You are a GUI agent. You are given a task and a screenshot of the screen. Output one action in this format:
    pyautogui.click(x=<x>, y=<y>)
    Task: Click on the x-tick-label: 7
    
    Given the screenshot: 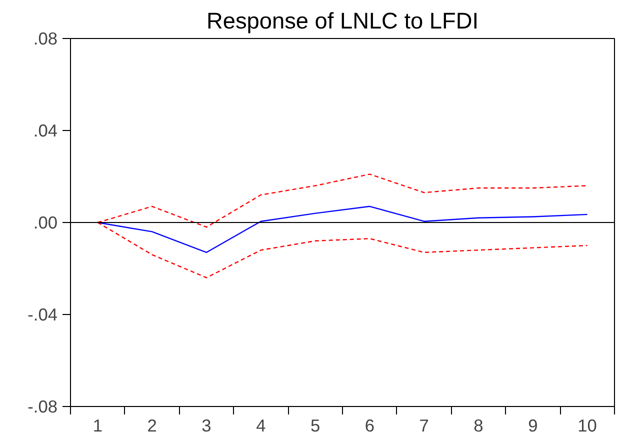 What is the action you would take?
    pyautogui.click(x=424, y=426)
    